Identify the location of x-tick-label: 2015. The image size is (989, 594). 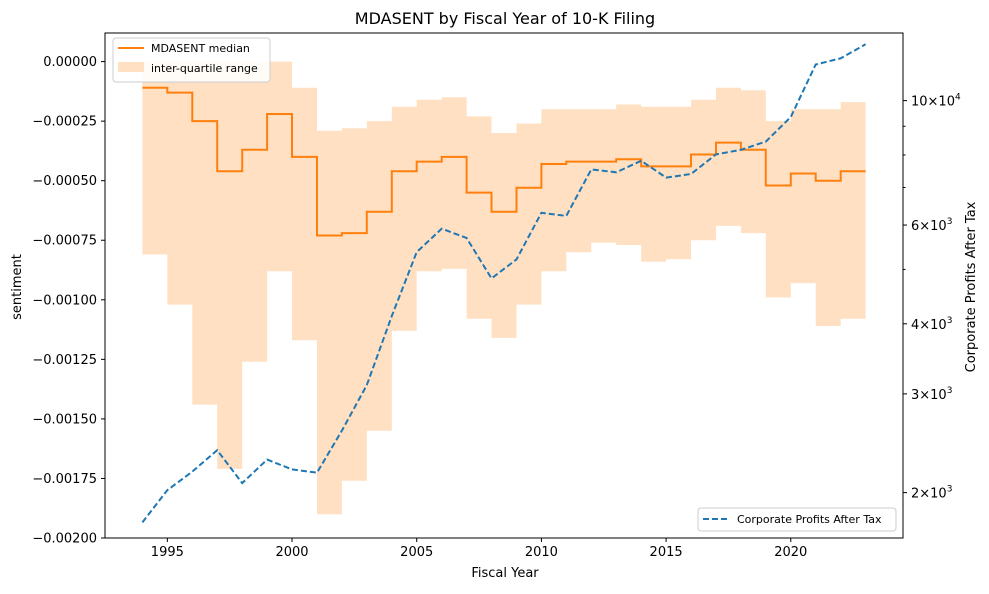
(666, 552).